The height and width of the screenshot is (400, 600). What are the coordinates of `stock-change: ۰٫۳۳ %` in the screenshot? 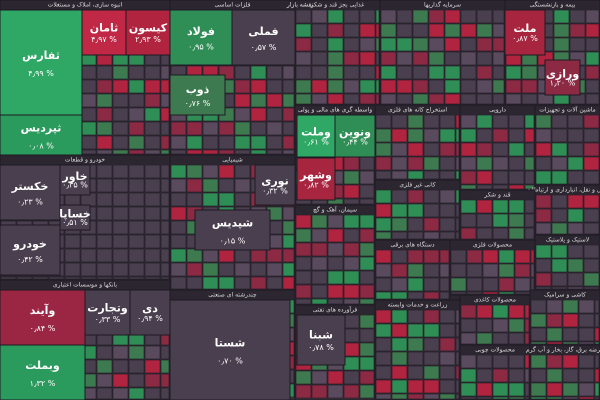 It's located at (108, 319).